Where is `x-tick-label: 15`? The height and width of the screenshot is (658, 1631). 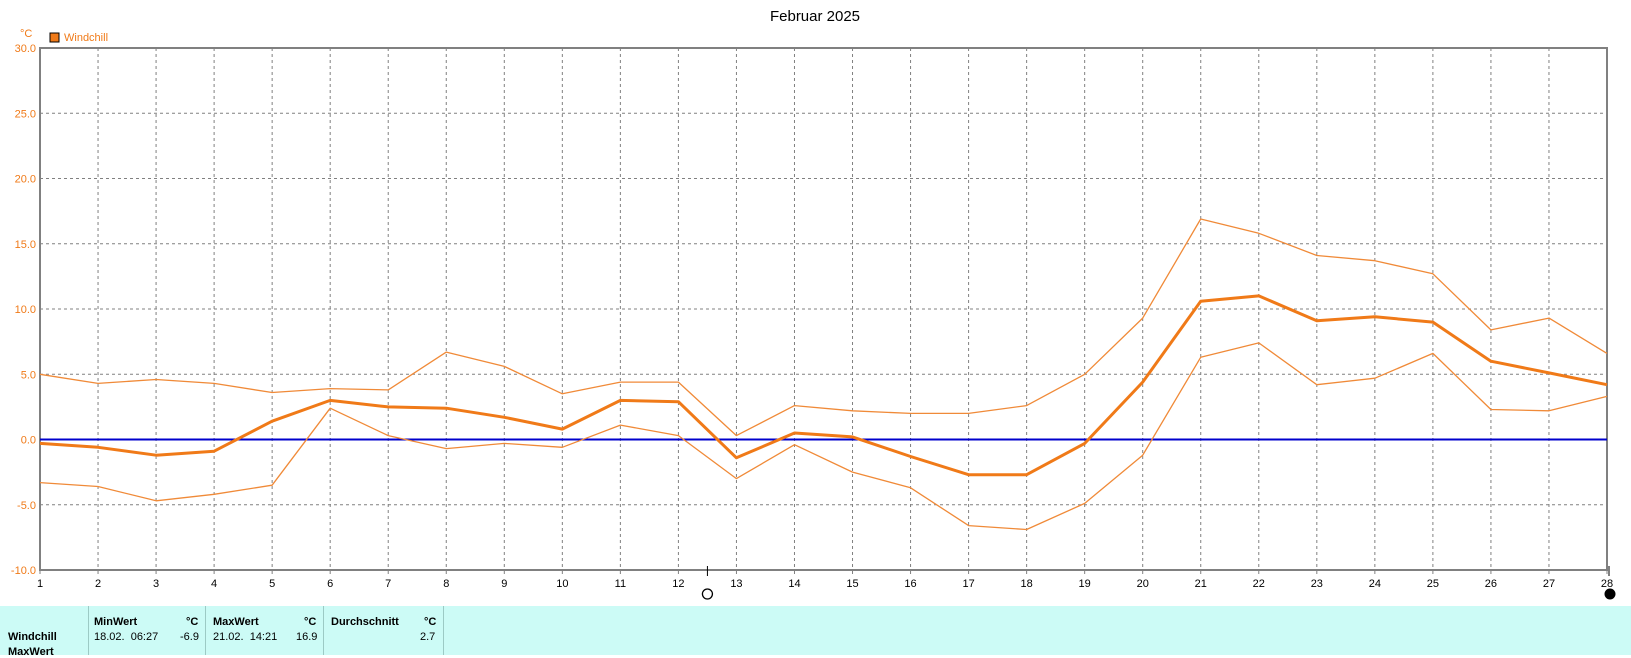
x-tick-label: 15 is located at coordinates (852, 584).